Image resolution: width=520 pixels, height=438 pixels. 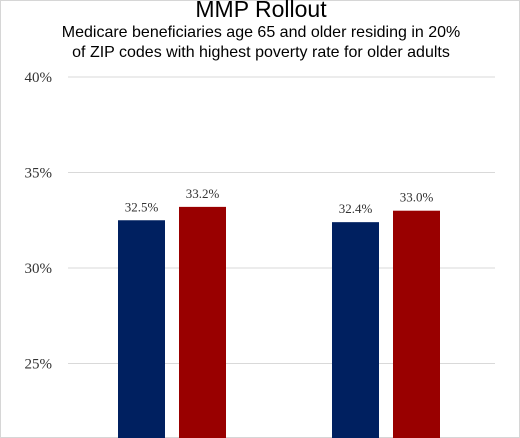 What do you see at coordinates (39, 78) in the screenshot?
I see `y-tick-label: 40%` at bounding box center [39, 78].